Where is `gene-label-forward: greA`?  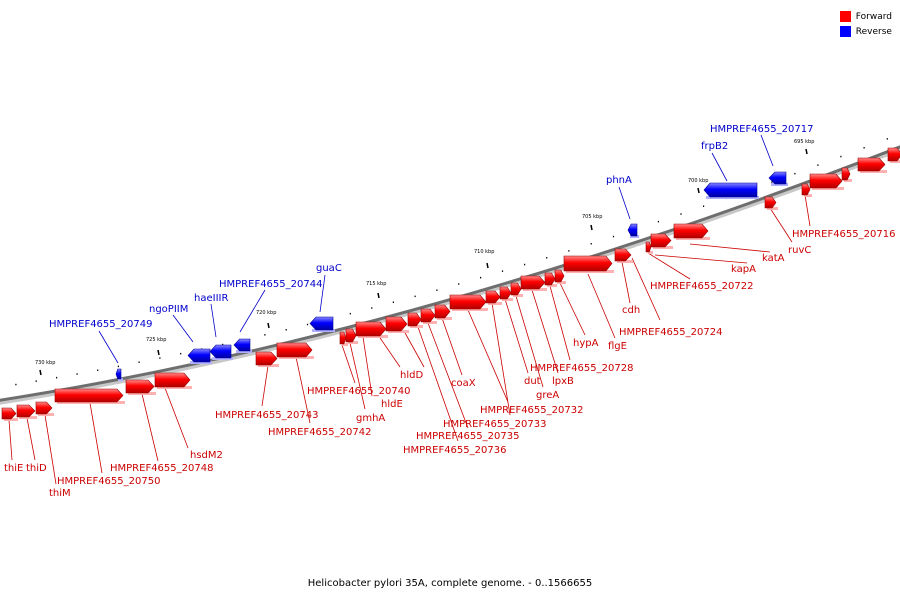
gene-label-forward: greA is located at coordinates (547, 395).